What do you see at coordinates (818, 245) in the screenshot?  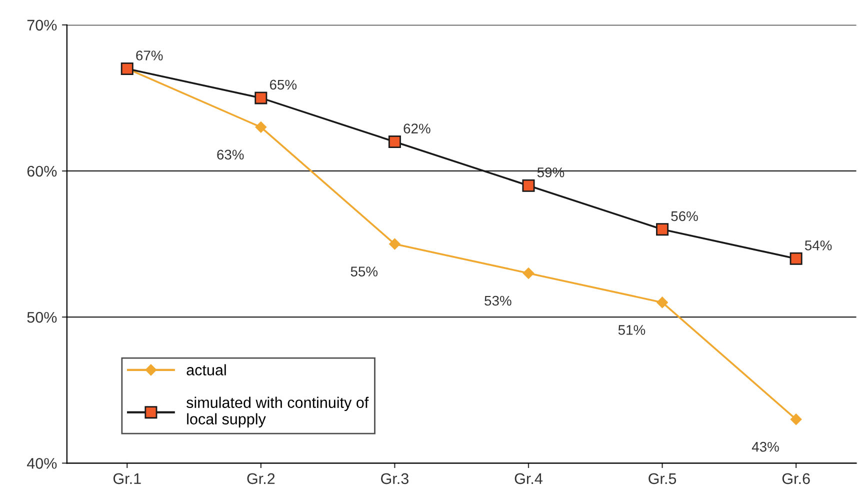 I see `data-label: 54%` at bounding box center [818, 245].